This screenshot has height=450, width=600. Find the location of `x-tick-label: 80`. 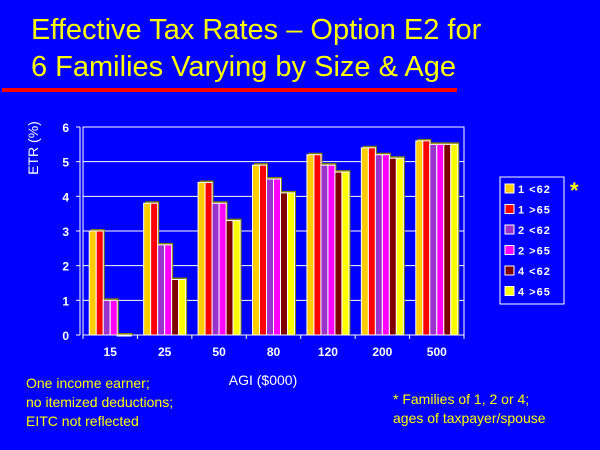

x-tick-label: 80 is located at coordinates (274, 352).